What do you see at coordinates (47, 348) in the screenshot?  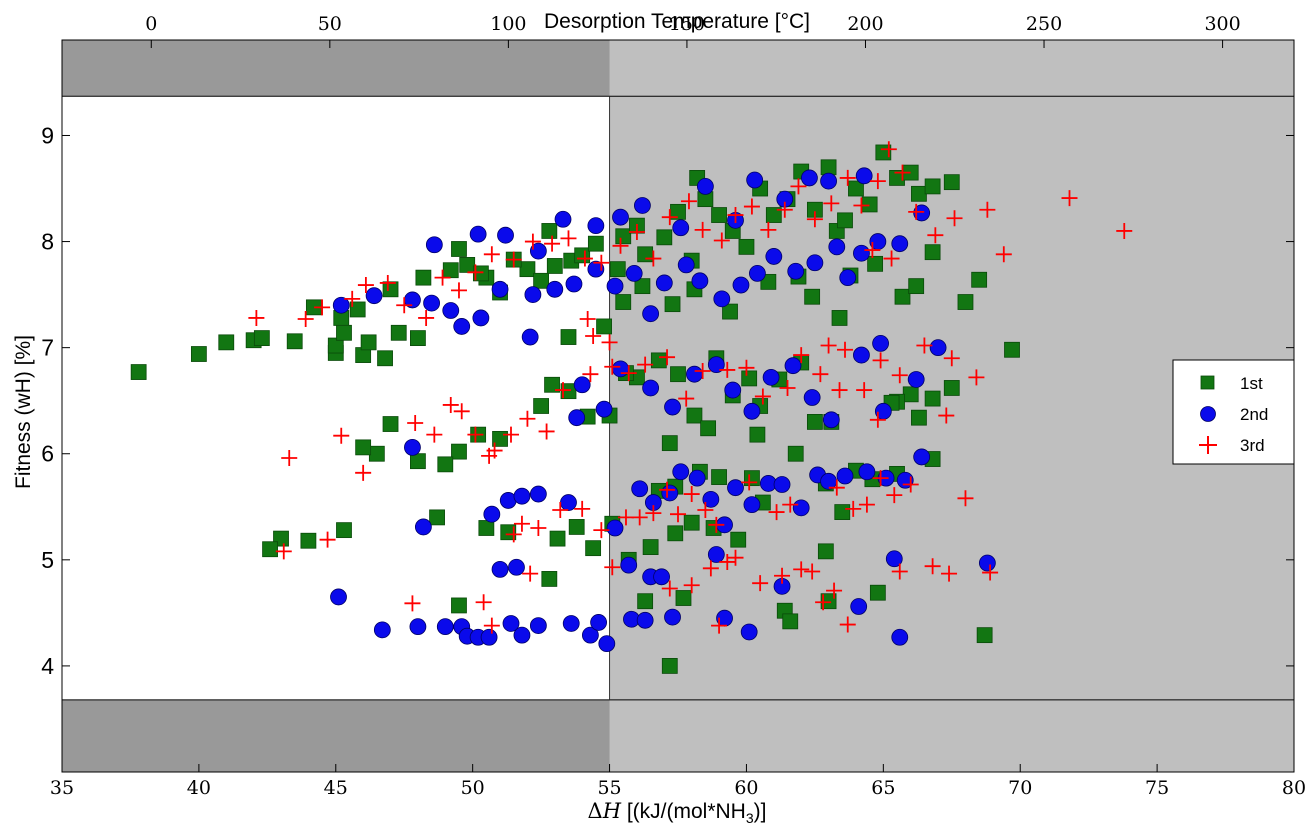 I see `y-tick-label: 7` at bounding box center [47, 348].